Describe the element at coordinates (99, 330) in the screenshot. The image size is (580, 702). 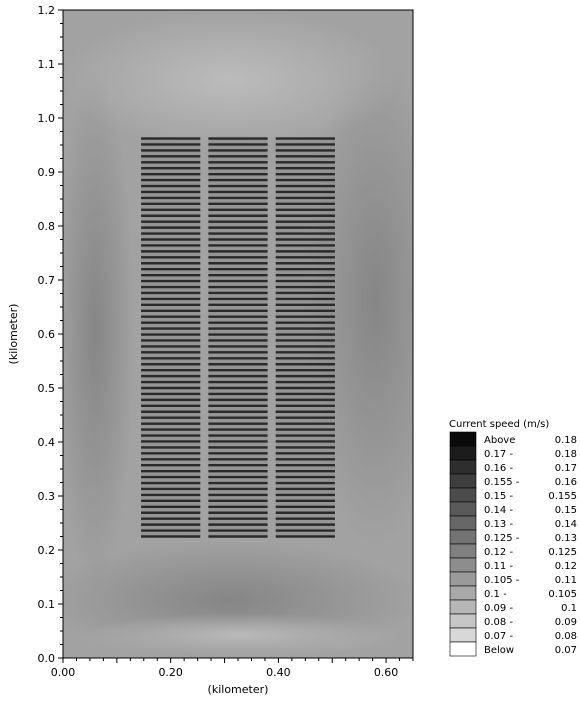
I see `wake-region-left` at that location.